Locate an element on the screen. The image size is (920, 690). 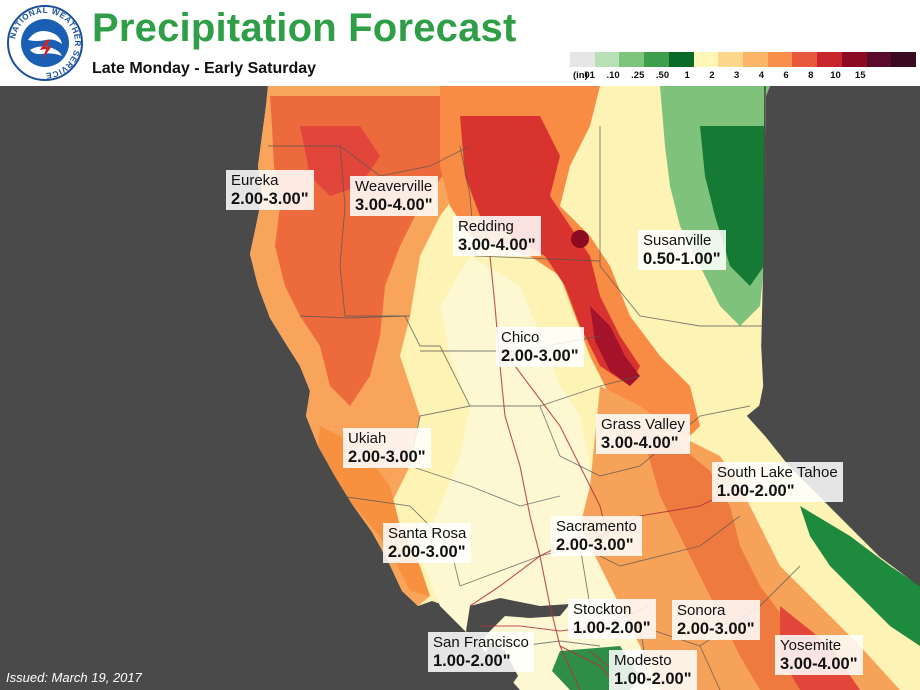
city-name: Sacramento is located at coordinates (596, 526).